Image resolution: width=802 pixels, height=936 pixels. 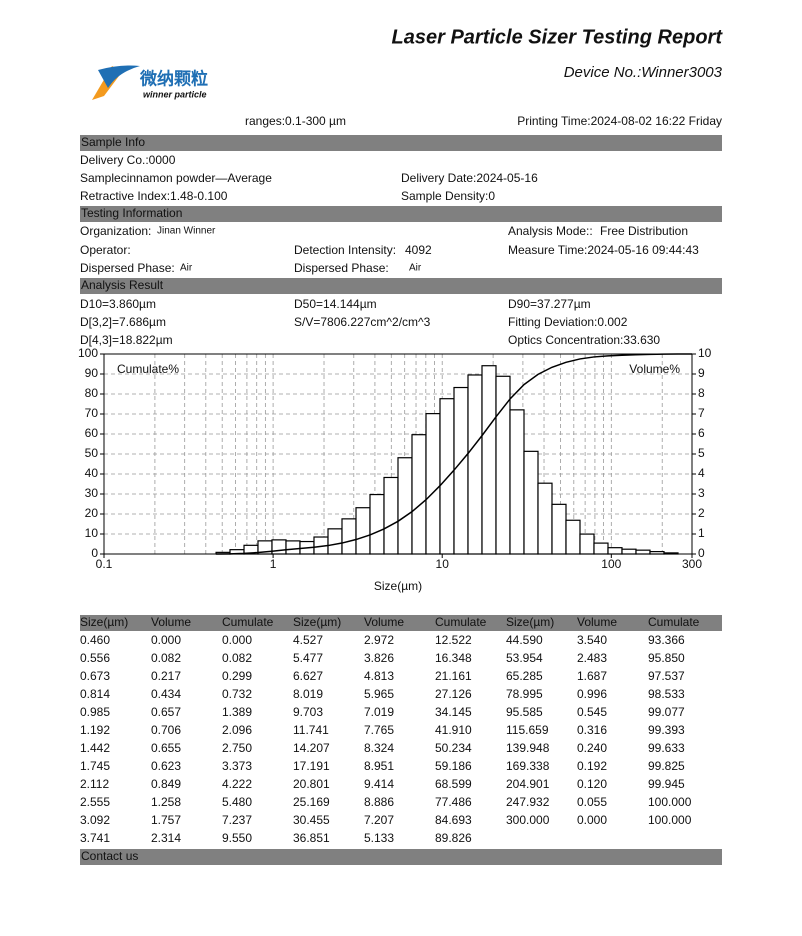 I want to click on y2-tick-label: 0, so click(x=701, y=553).